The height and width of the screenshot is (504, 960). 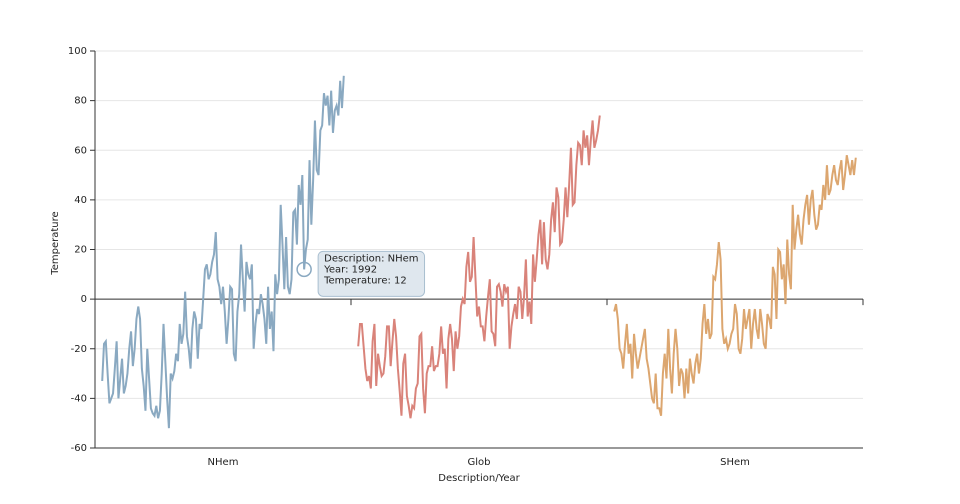 I want to click on tooltip-line: Temperature: 12, so click(x=365, y=280).